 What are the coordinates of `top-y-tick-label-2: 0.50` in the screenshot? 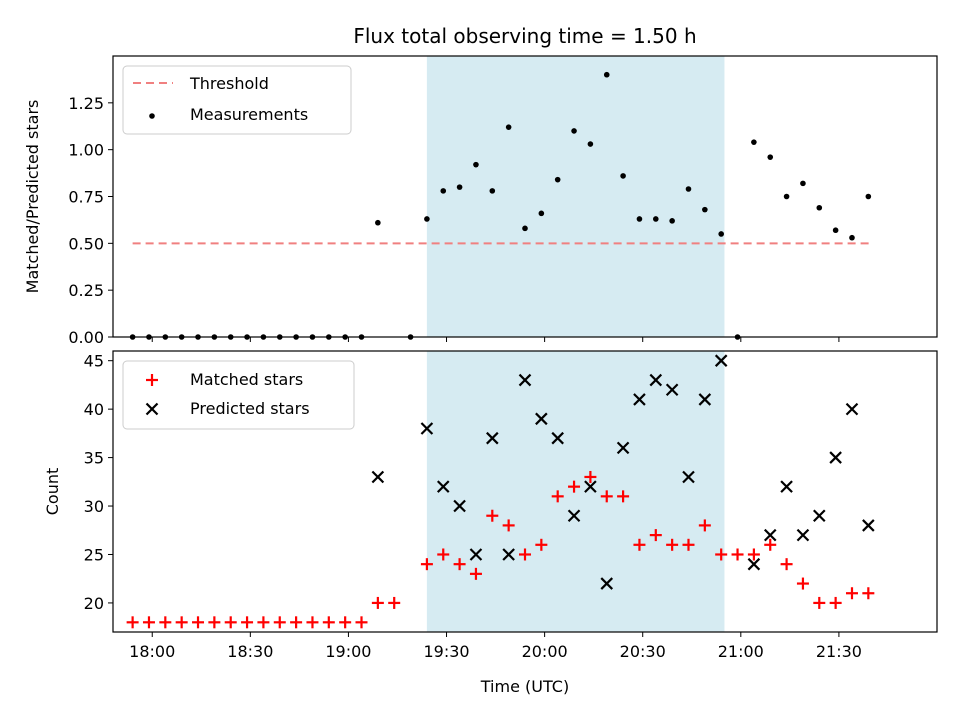 It's located at (86, 243).